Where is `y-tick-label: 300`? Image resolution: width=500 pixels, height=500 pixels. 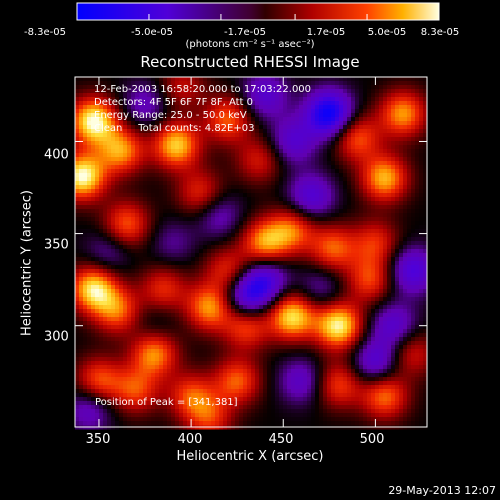
y-tick-label: 300 is located at coordinates (56, 337).